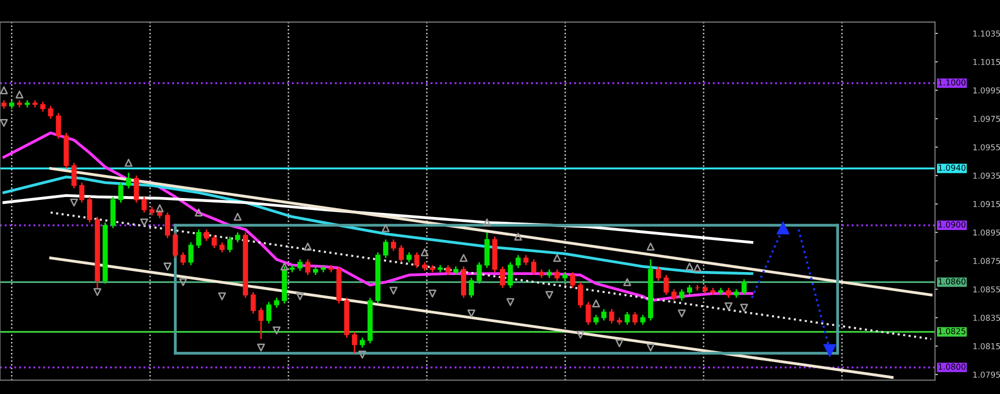 The image size is (1000, 394). Describe the element at coordinates (986, 62) in the screenshot. I see `y-tick-label: 1.1015` at that location.